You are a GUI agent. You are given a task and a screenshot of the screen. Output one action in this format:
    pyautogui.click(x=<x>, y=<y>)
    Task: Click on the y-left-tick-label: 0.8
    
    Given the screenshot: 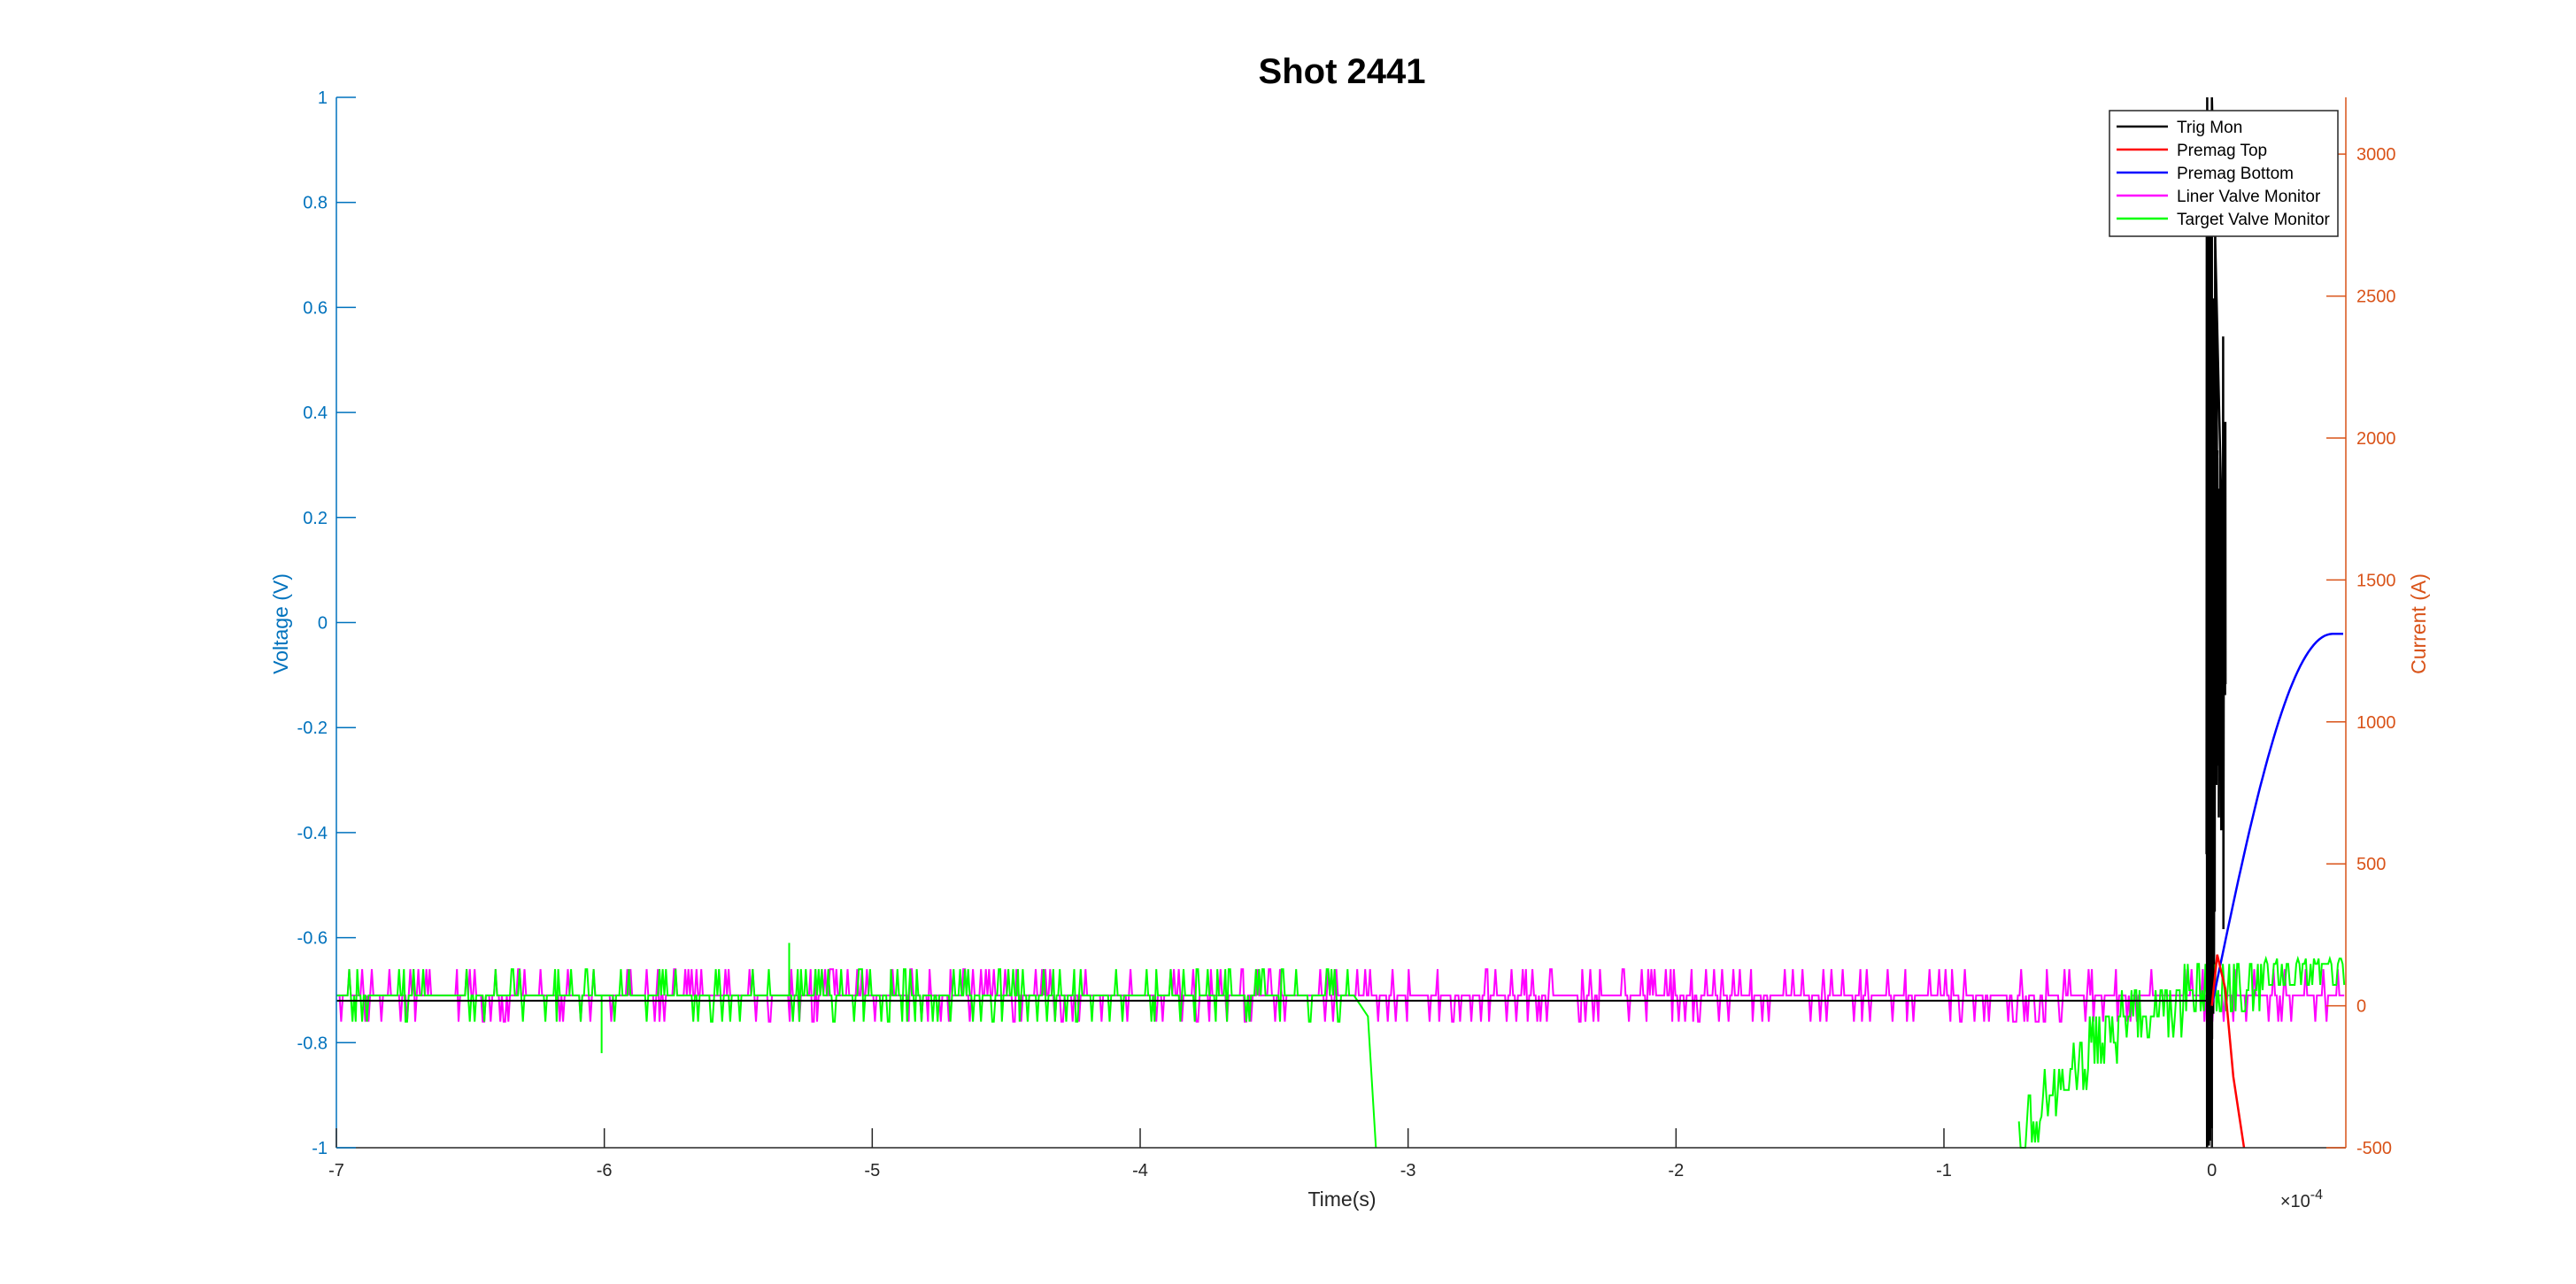 What is the action you would take?
    pyautogui.click(x=315, y=204)
    